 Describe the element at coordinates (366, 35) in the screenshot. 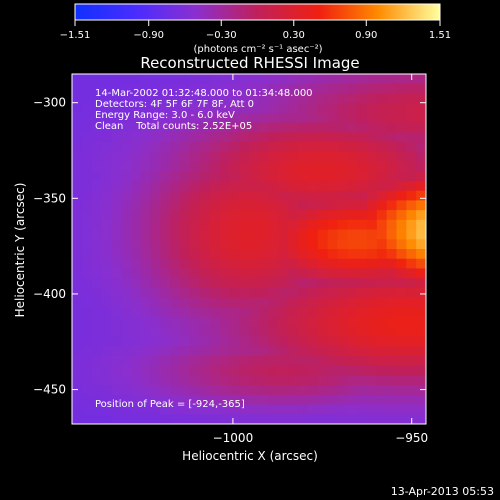

I see `colorbar-tick-label: 0.90` at that location.